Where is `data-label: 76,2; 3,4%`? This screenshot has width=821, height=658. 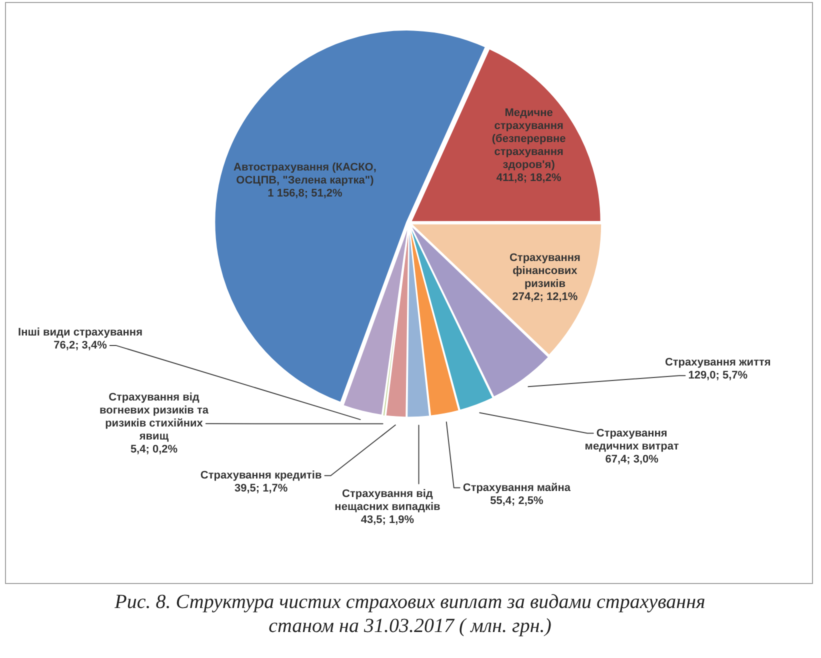 data-label: 76,2; 3,4% is located at coordinates (81, 345).